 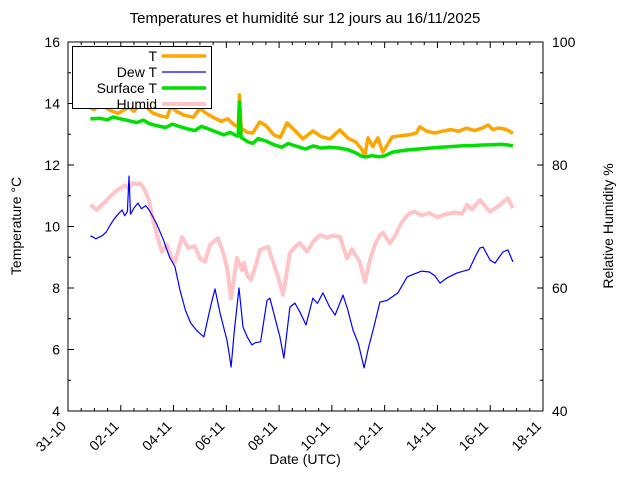 I want to click on y-tick-label: 14, so click(x=52, y=104).